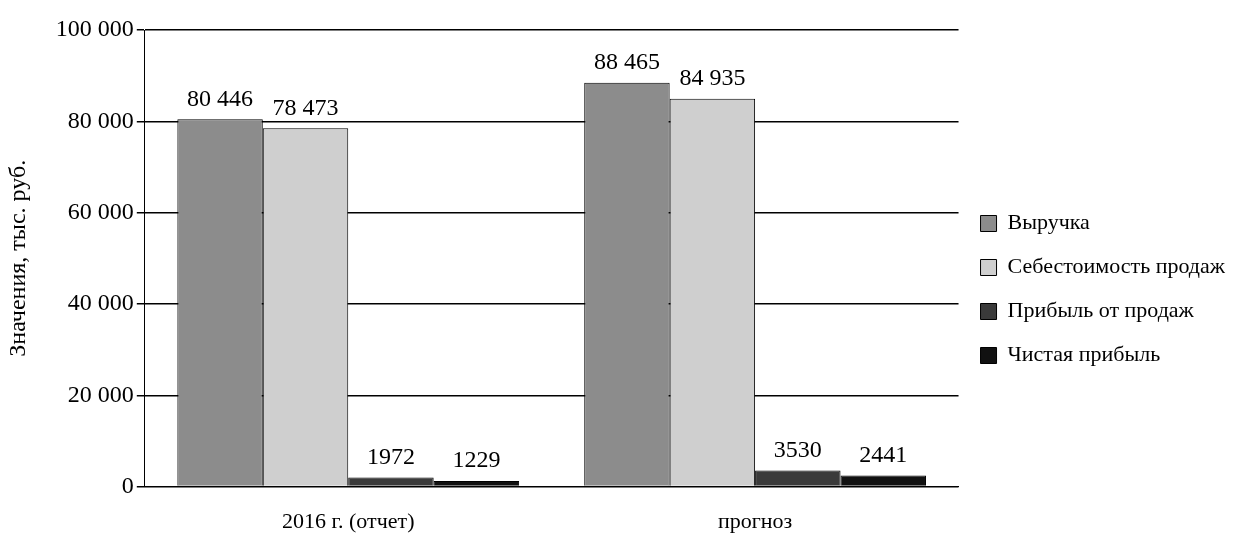 This screenshot has width=1245, height=549. I want to click on data-label: 1972, so click(390, 455).